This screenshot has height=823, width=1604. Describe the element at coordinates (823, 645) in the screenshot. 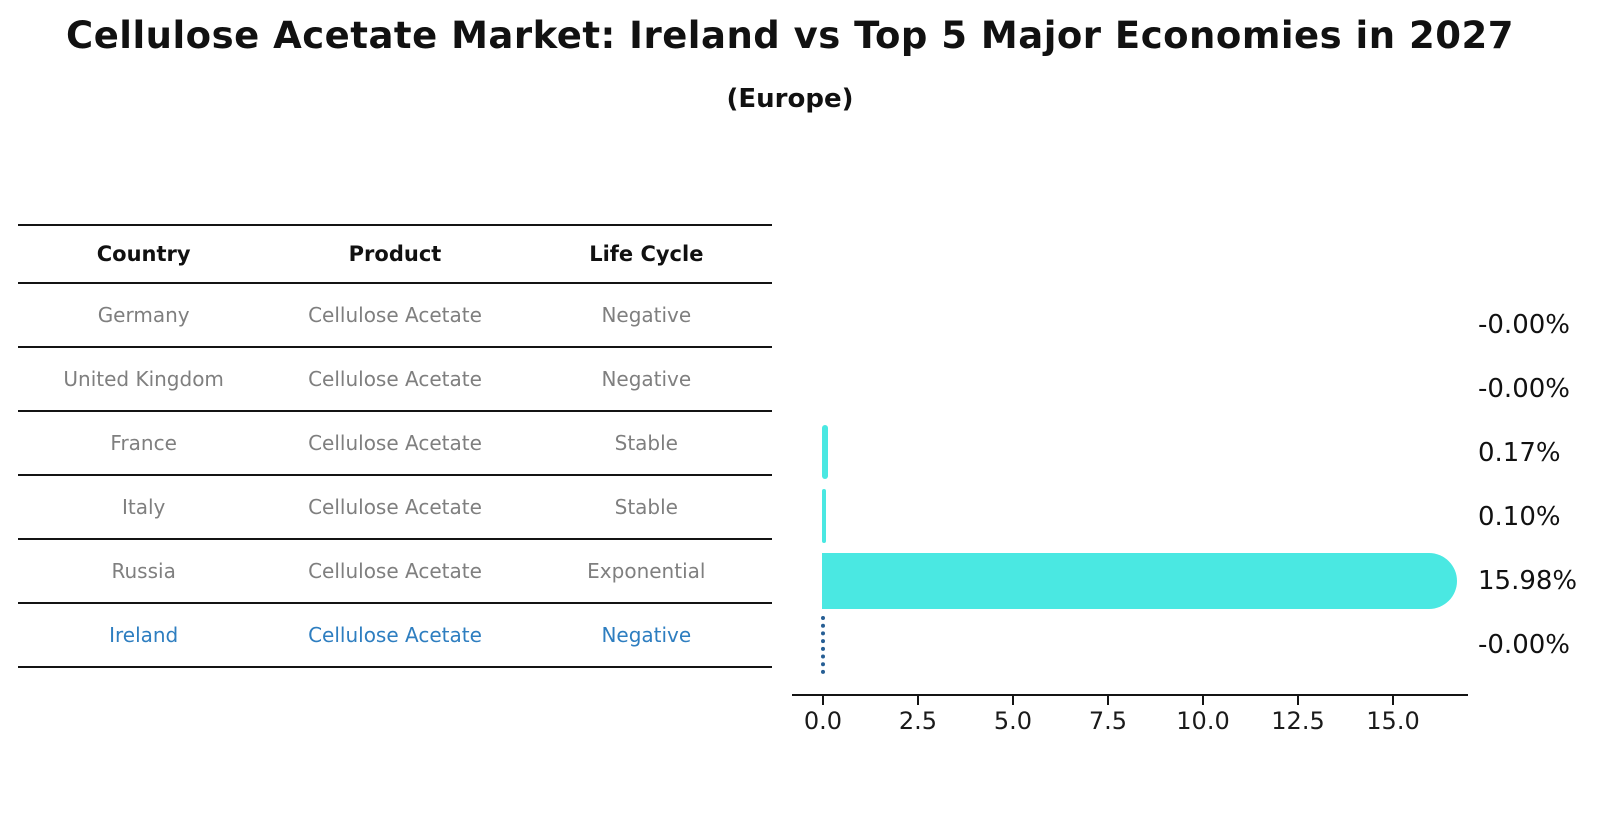

I see `ireland-zero-bar` at that location.